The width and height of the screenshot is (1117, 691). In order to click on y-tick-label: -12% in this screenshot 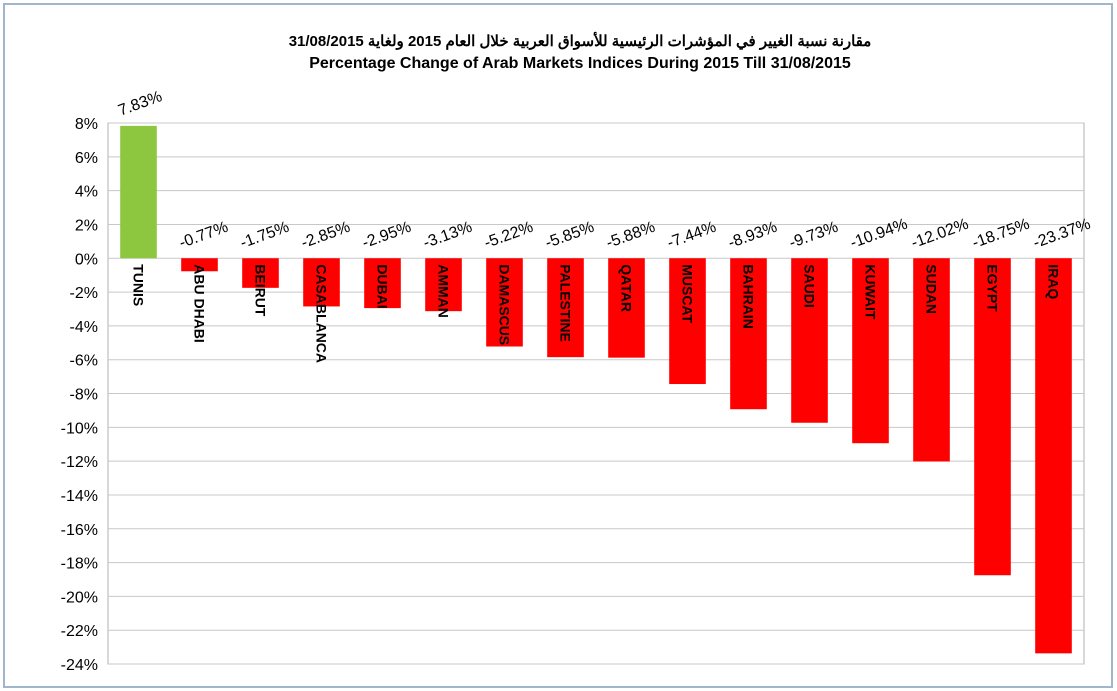, I will do `click(79, 462)`.